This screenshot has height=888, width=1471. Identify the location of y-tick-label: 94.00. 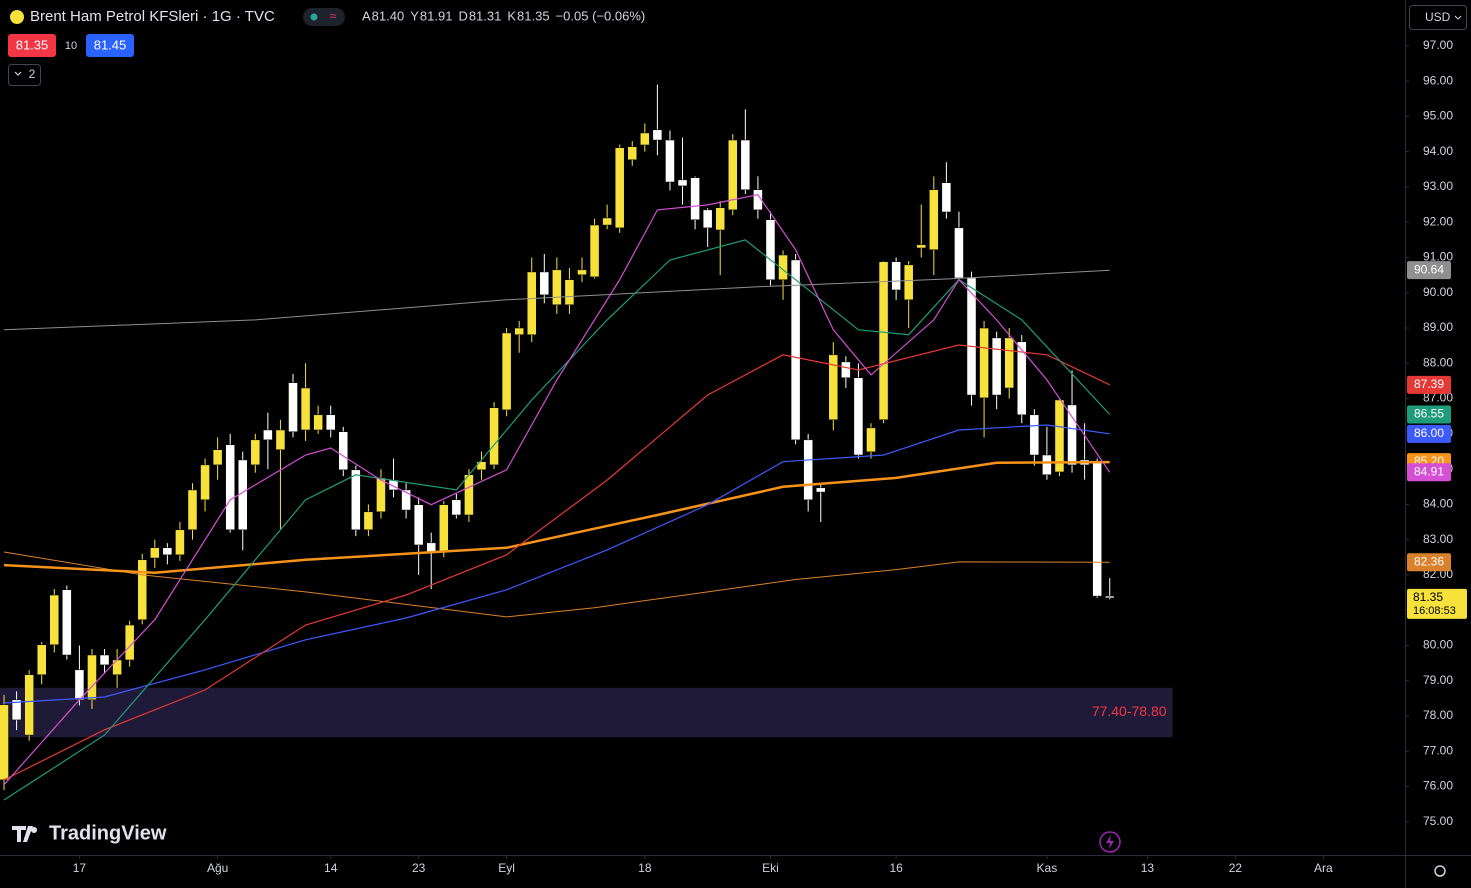
(1438, 151).